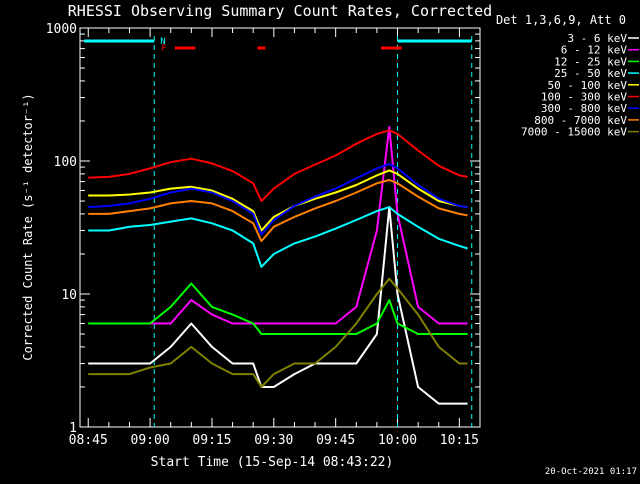  I want to click on legend-label: 100 - 300 keV, so click(584, 97).